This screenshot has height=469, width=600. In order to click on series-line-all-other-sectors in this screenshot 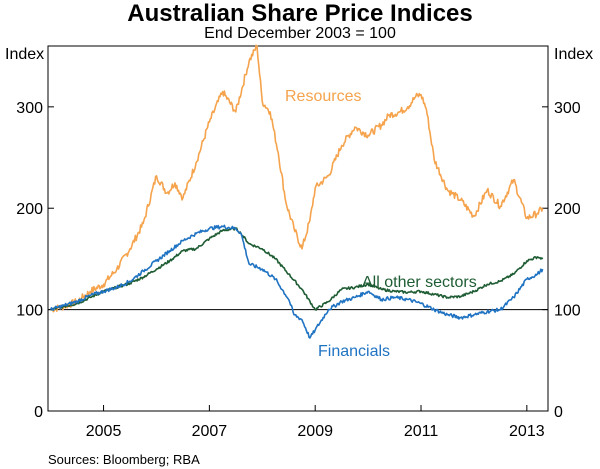, I will do `click(297, 269)`.